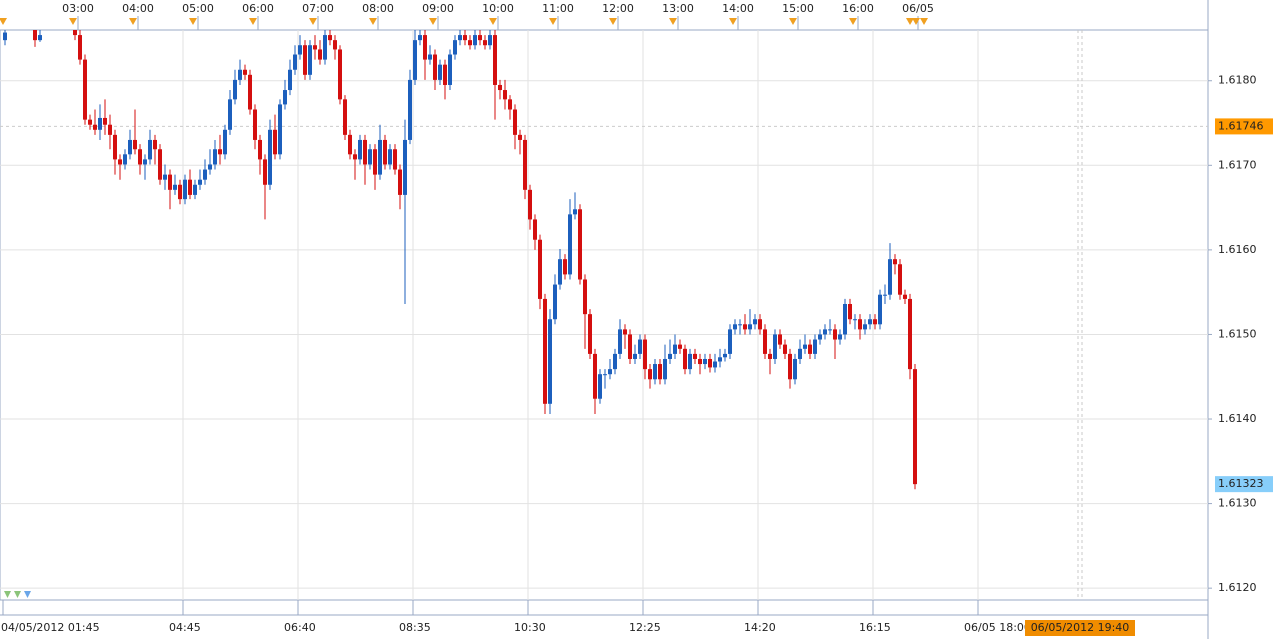  I want to click on x-tick-label: 04:45, so click(185, 627).